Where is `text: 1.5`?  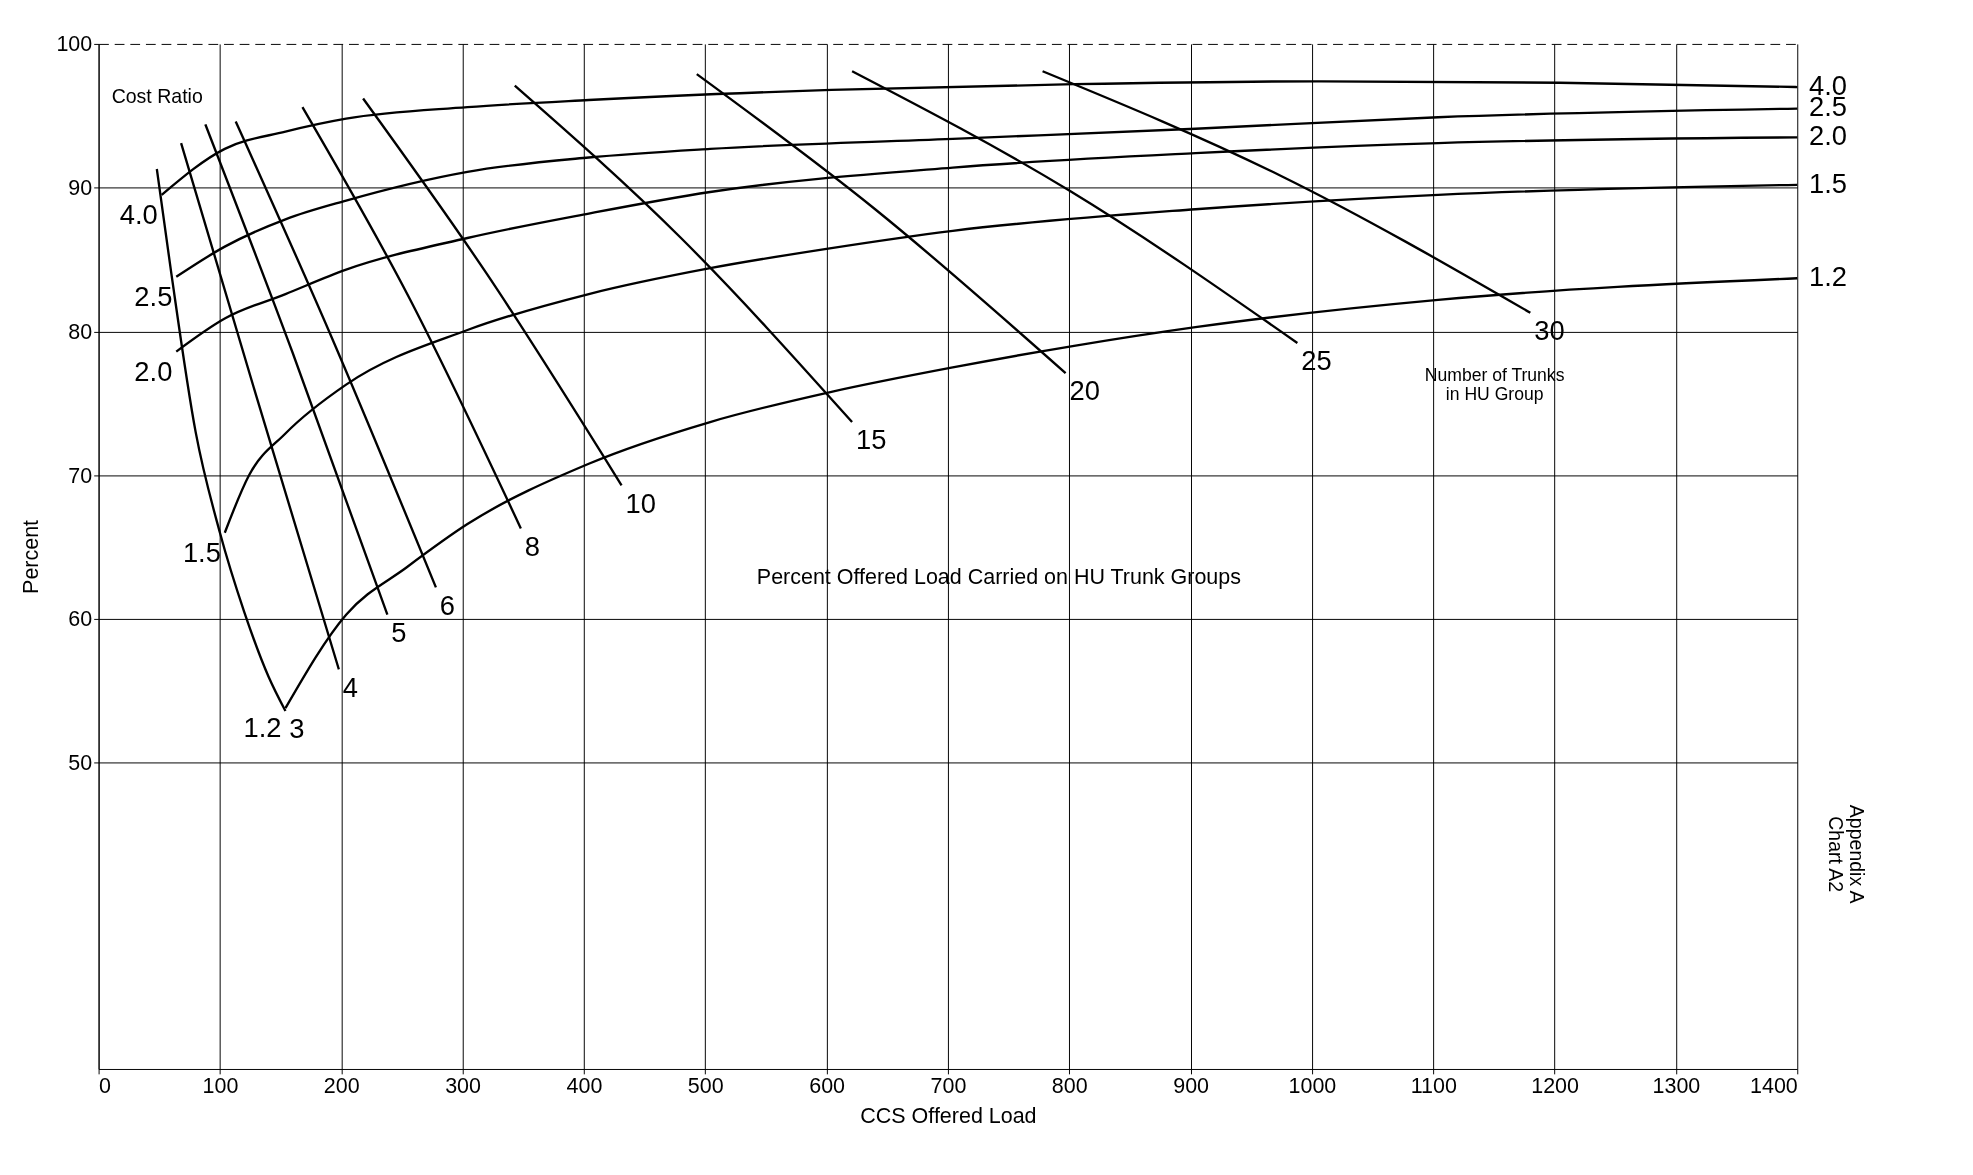 text: 1.5 is located at coordinates (1827, 183).